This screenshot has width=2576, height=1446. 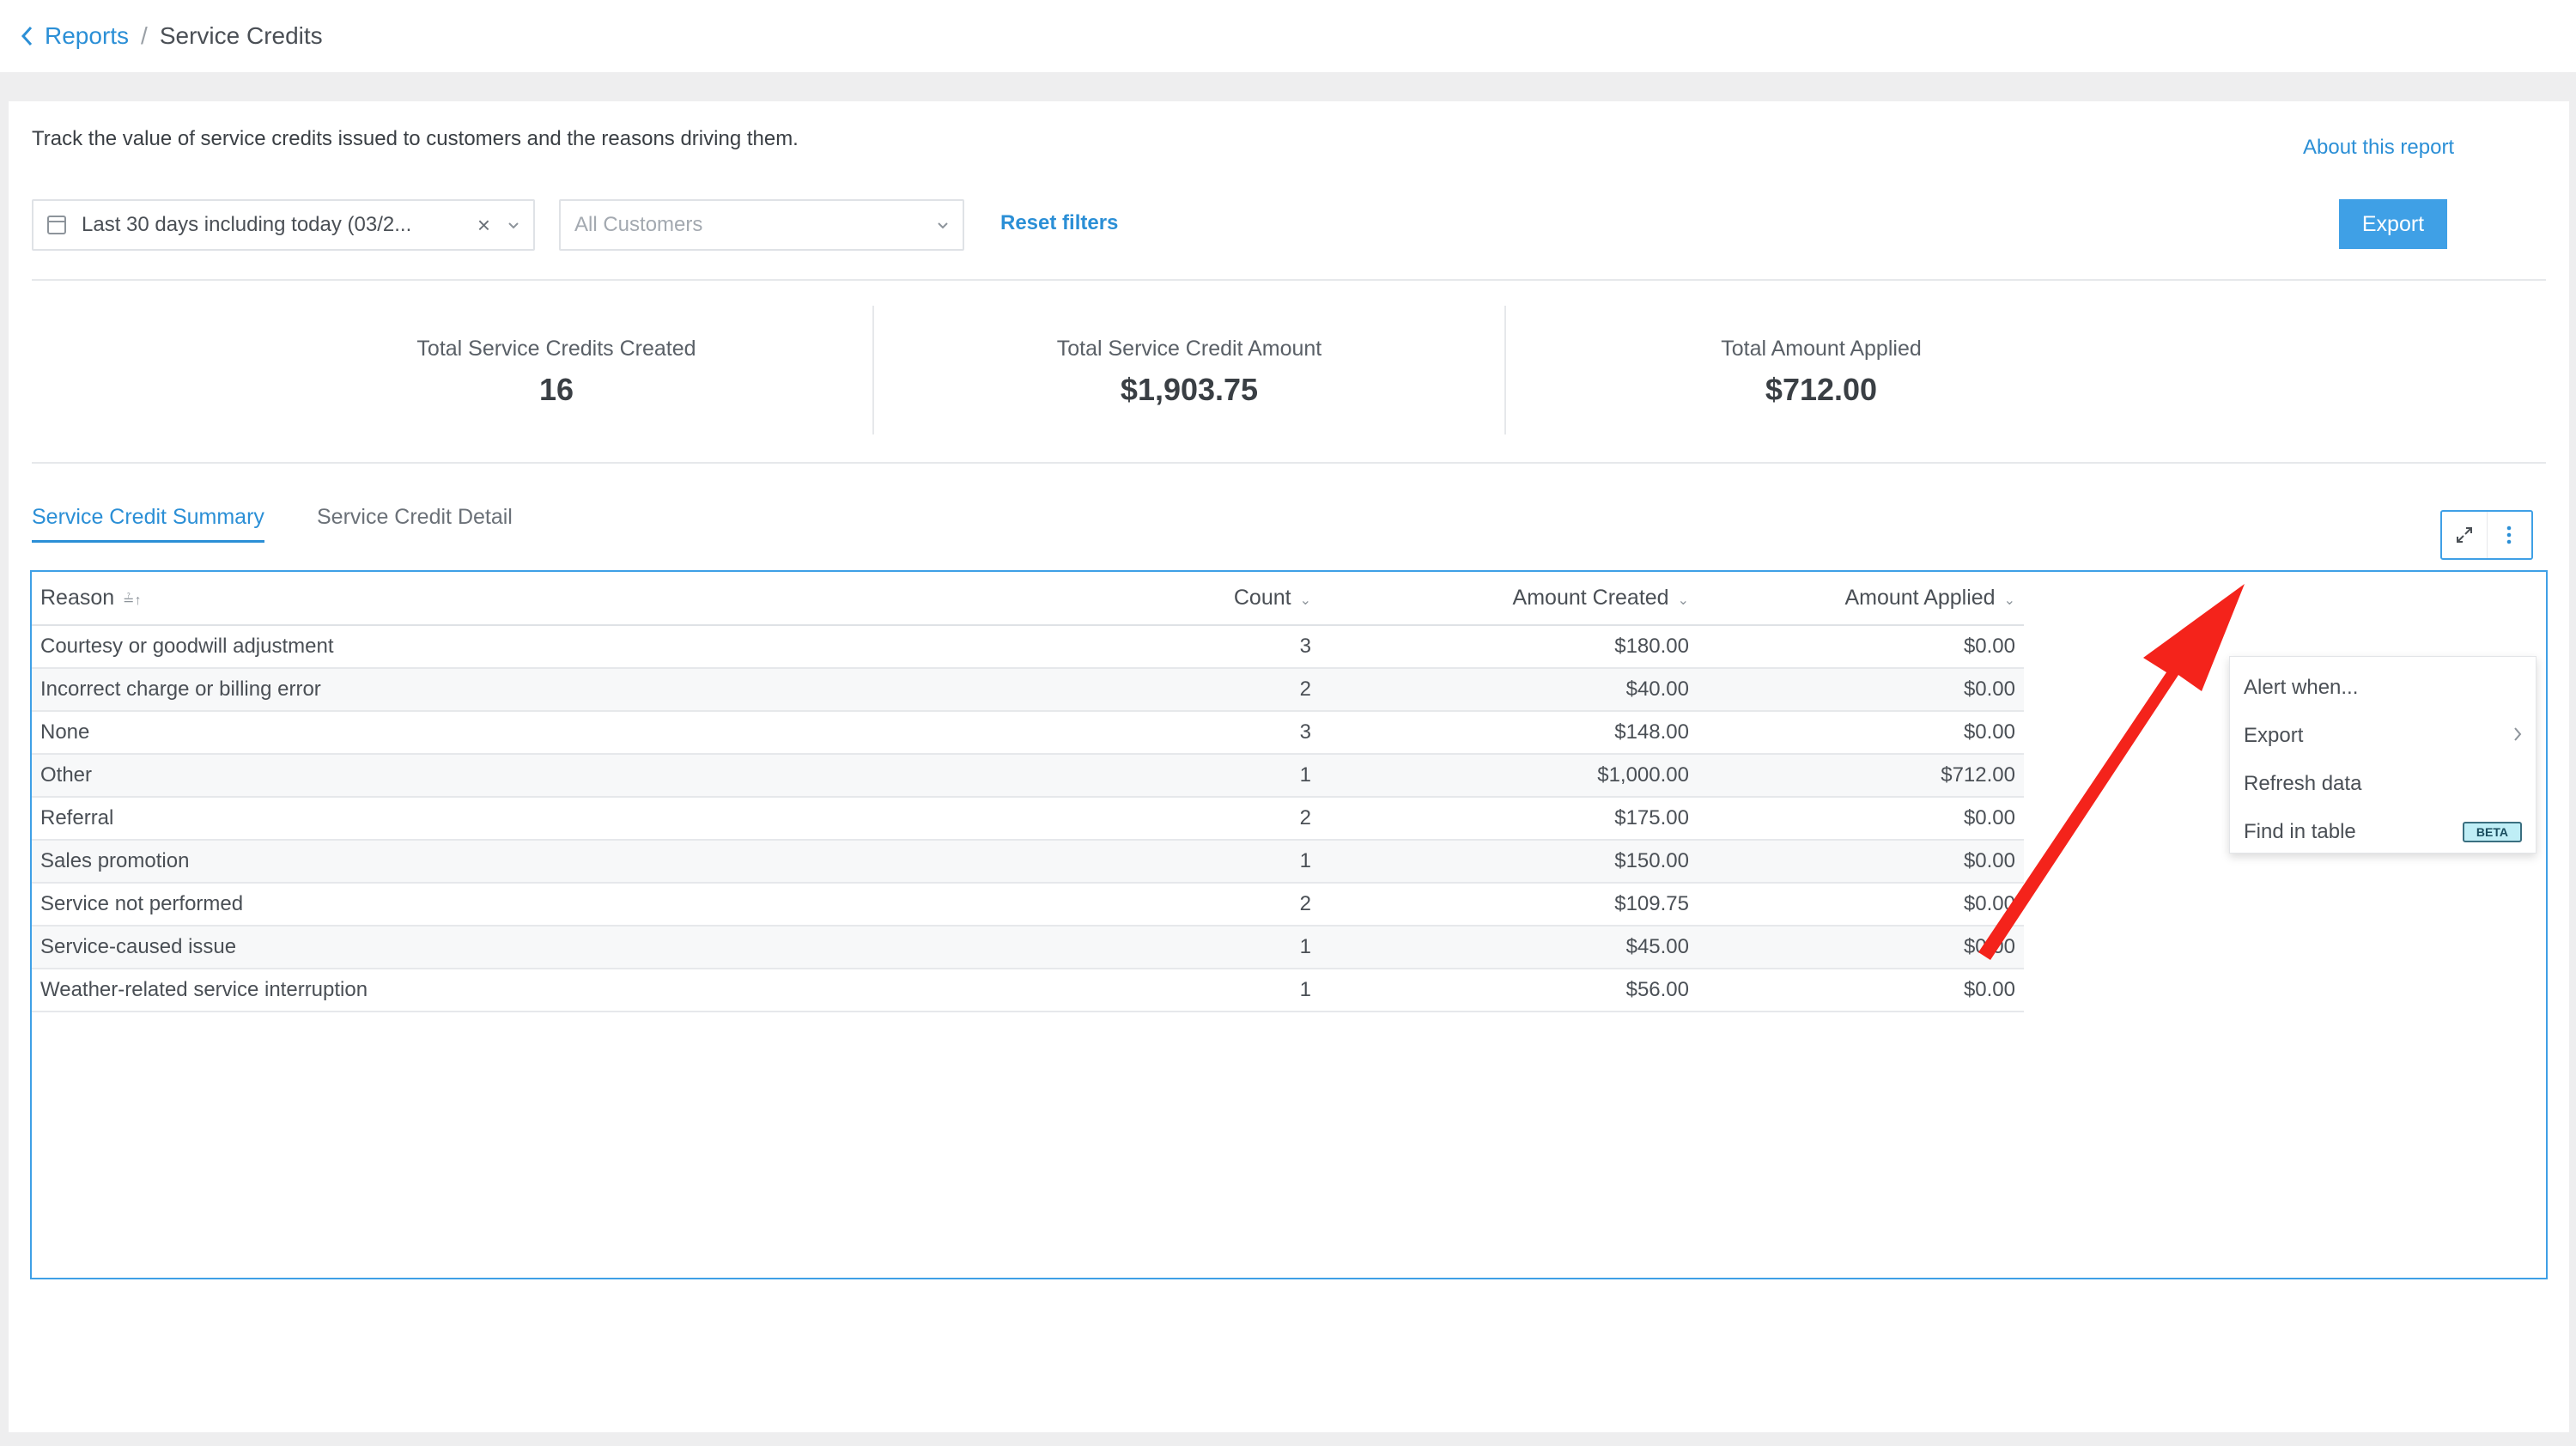 I want to click on metric-label: Total Amount Applied, so click(x=1821, y=349).